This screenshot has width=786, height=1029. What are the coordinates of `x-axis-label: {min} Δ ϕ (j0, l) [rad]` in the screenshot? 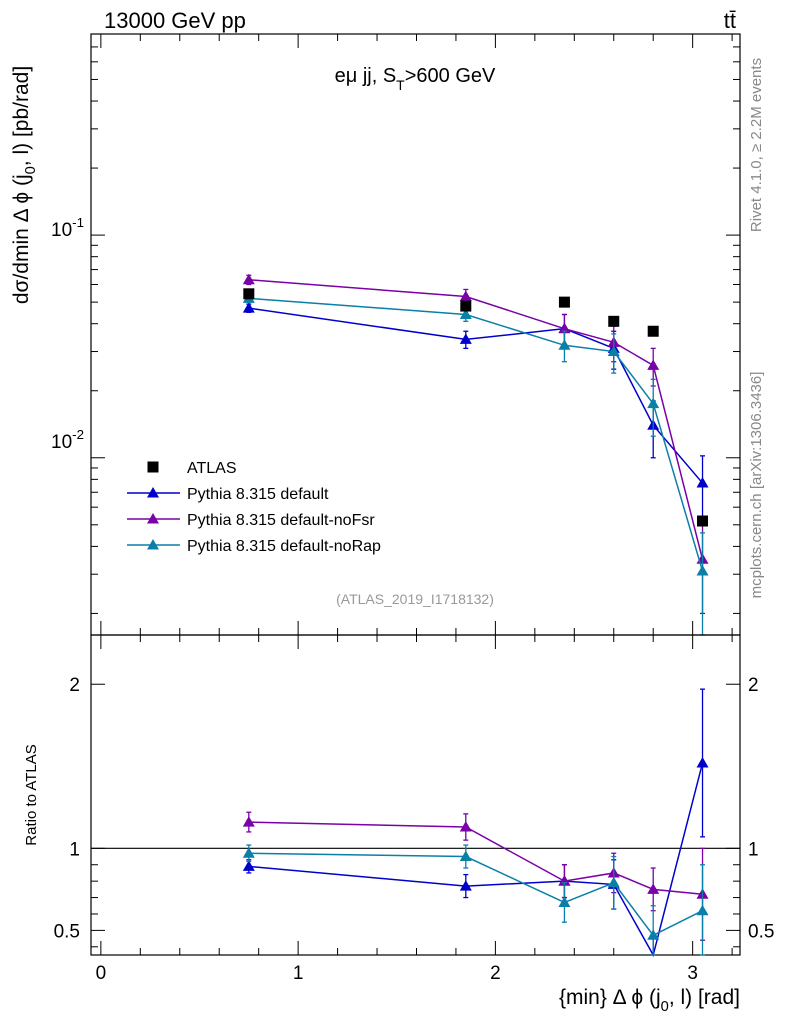 It's located at (649, 1000).